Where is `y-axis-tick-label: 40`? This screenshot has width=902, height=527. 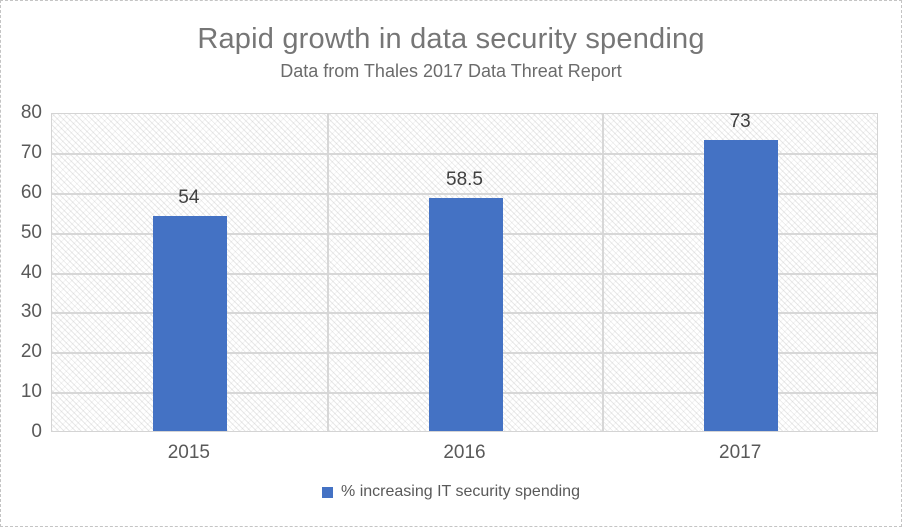
y-axis-tick-label: 40 is located at coordinates (31, 272).